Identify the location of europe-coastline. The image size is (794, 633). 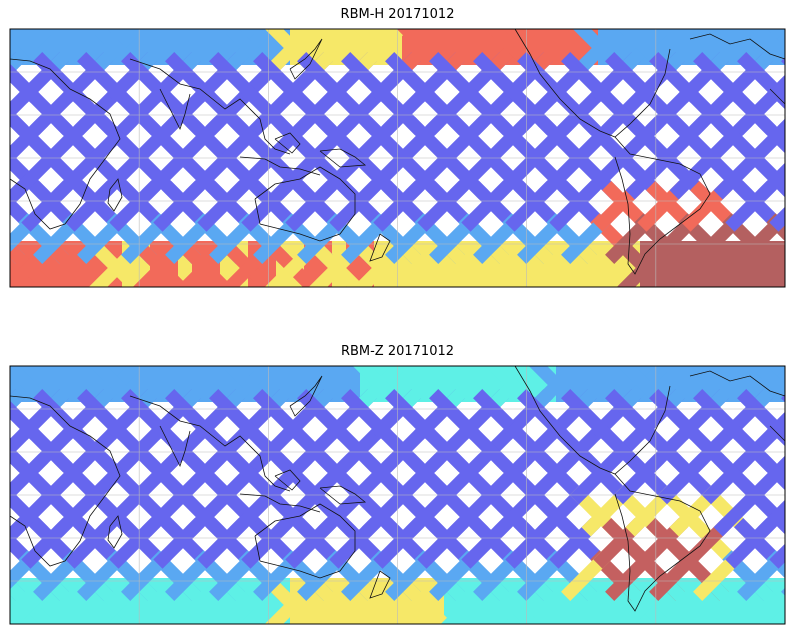
(737, 46).